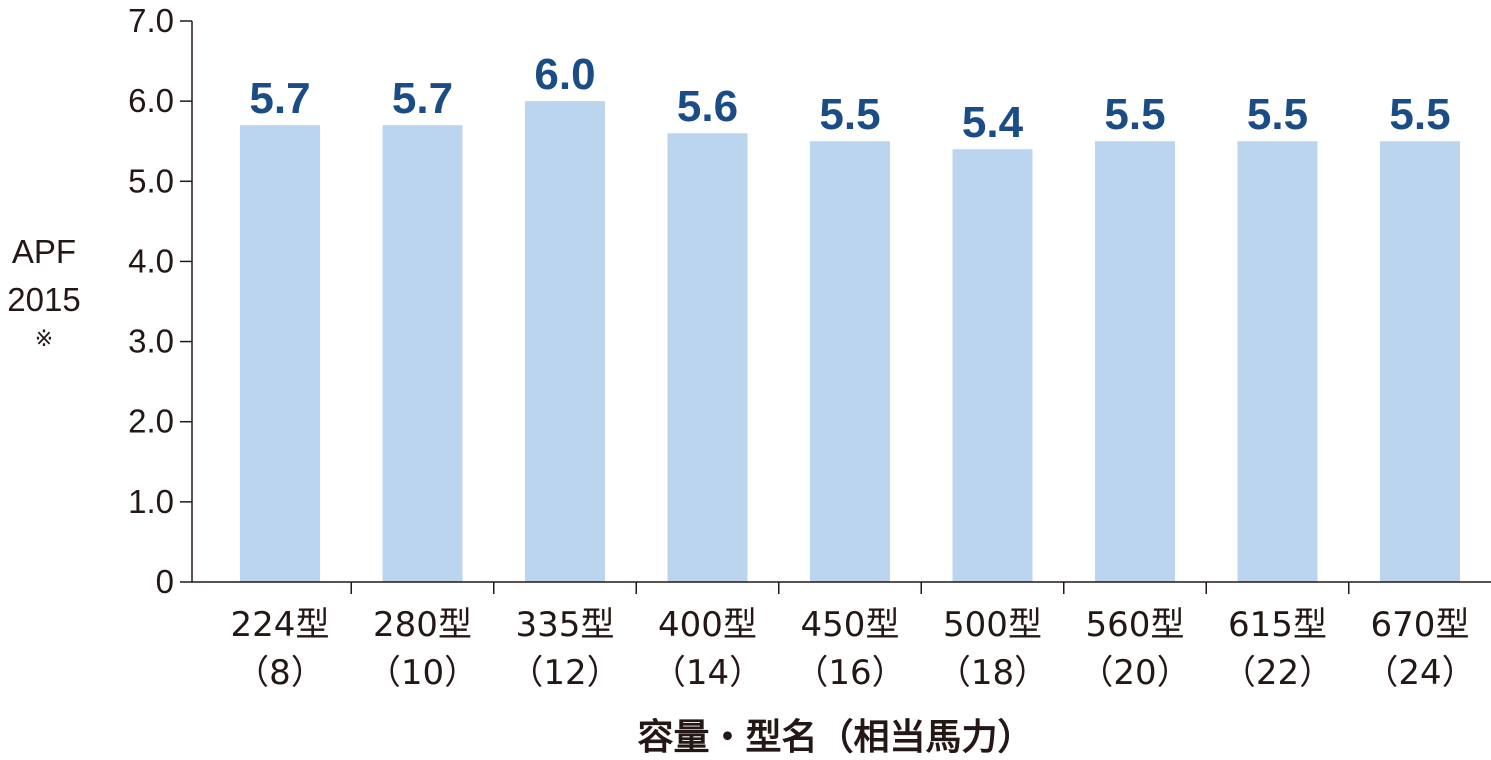 The width and height of the screenshot is (1491, 760). What do you see at coordinates (165, 581) in the screenshot?
I see `y-tick-label: 0` at bounding box center [165, 581].